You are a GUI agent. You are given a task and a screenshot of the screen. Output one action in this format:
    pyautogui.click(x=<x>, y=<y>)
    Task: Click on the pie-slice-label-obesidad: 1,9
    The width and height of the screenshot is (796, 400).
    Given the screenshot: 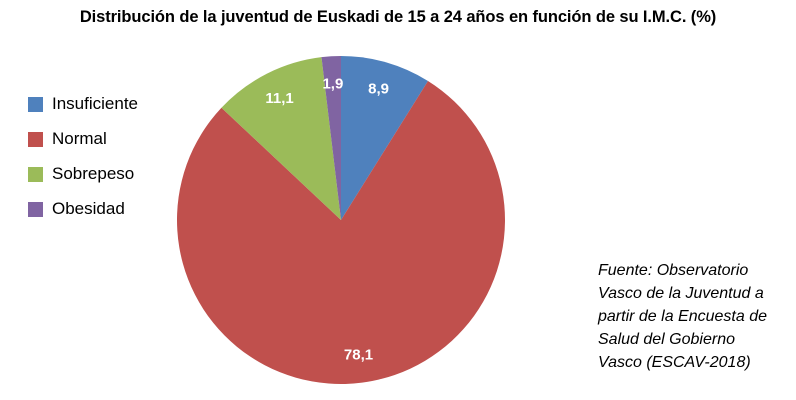 What is the action you would take?
    pyautogui.click(x=332, y=84)
    